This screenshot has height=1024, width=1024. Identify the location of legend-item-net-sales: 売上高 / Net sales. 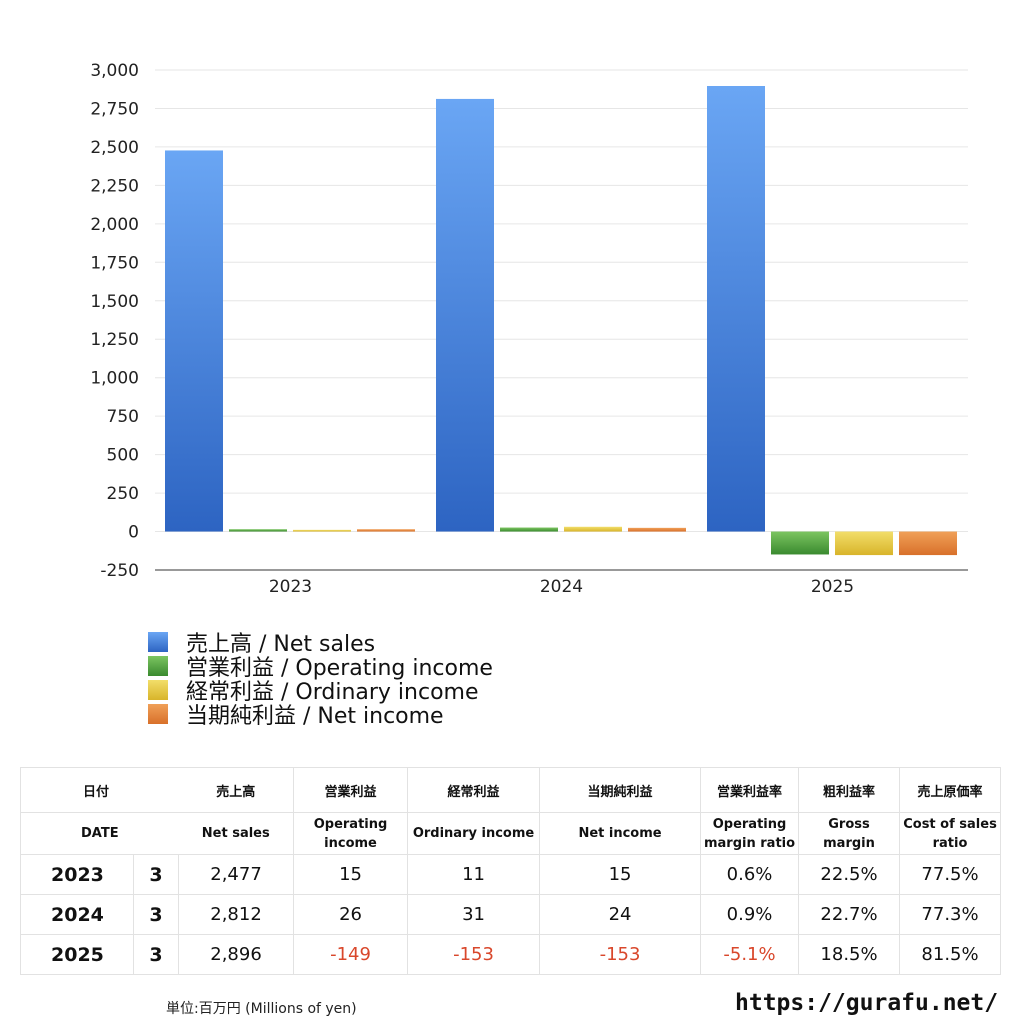
(320, 643).